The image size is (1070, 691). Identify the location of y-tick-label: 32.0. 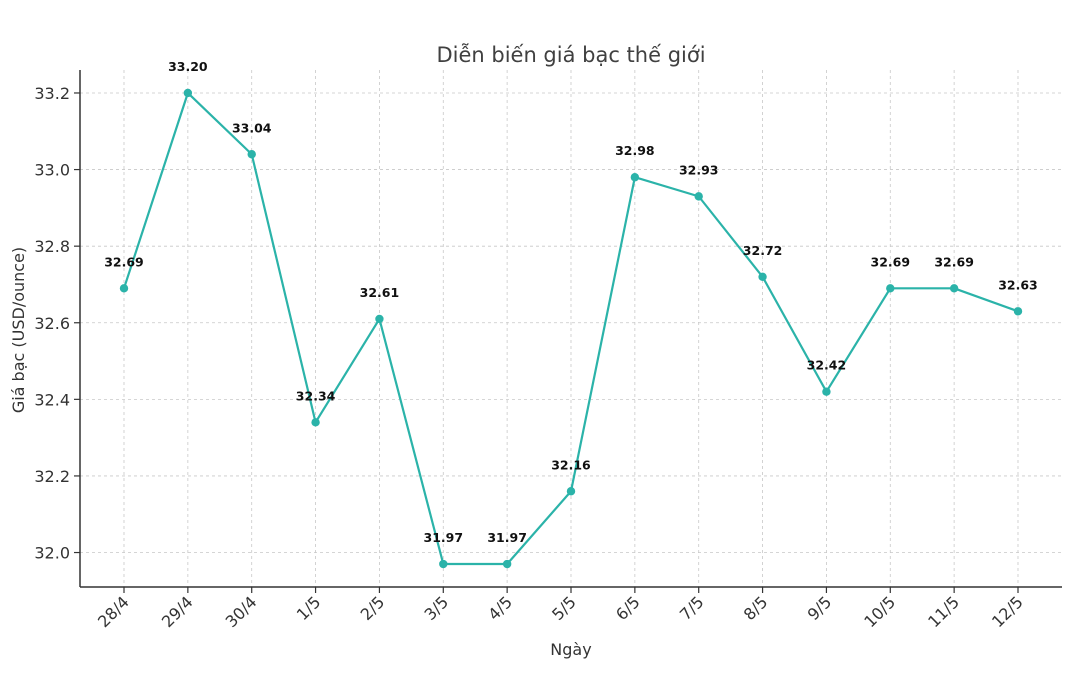
(52, 553).